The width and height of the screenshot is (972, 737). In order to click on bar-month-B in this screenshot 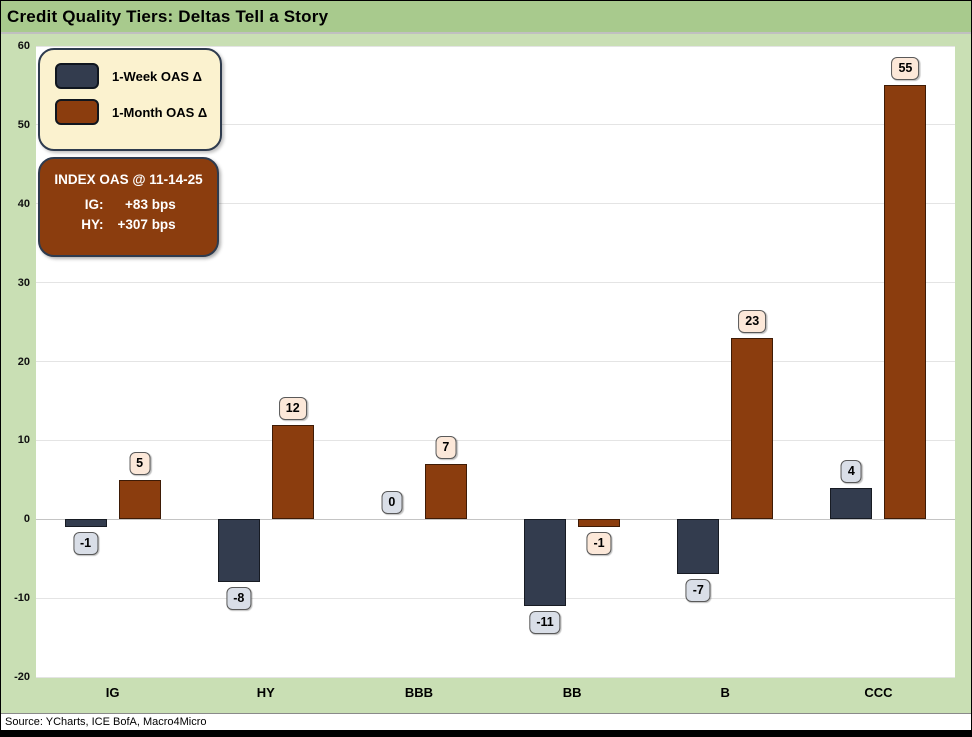, I will do `click(752, 428)`.